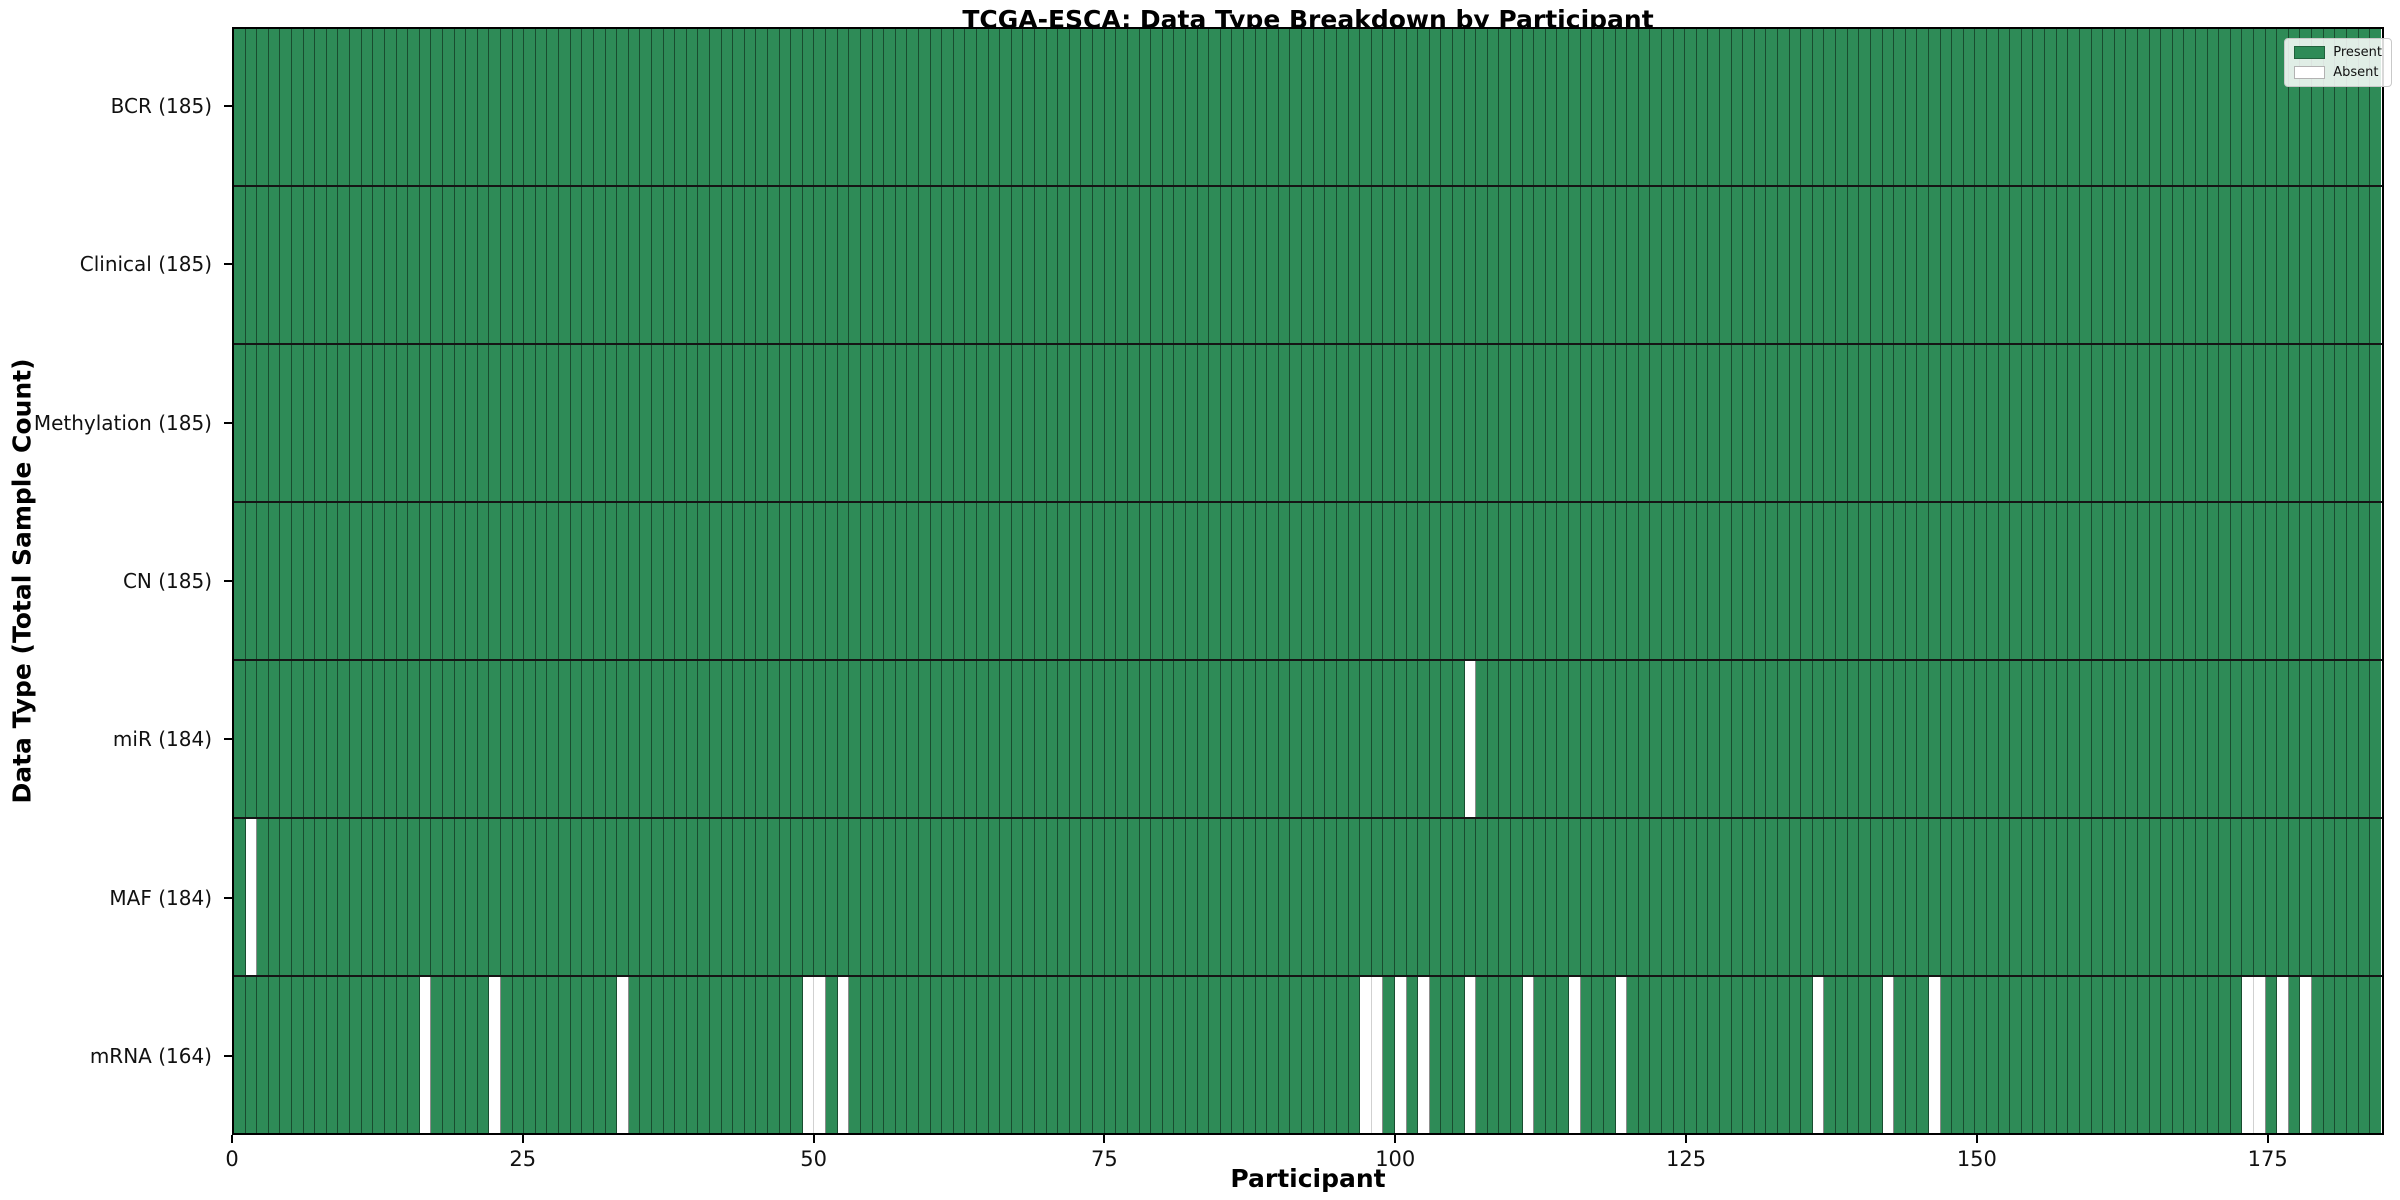 Image resolution: width=2400 pixels, height=1200 pixels. What do you see at coordinates (2310, 52) in the screenshot?
I see `legend-swatch-present` at bounding box center [2310, 52].